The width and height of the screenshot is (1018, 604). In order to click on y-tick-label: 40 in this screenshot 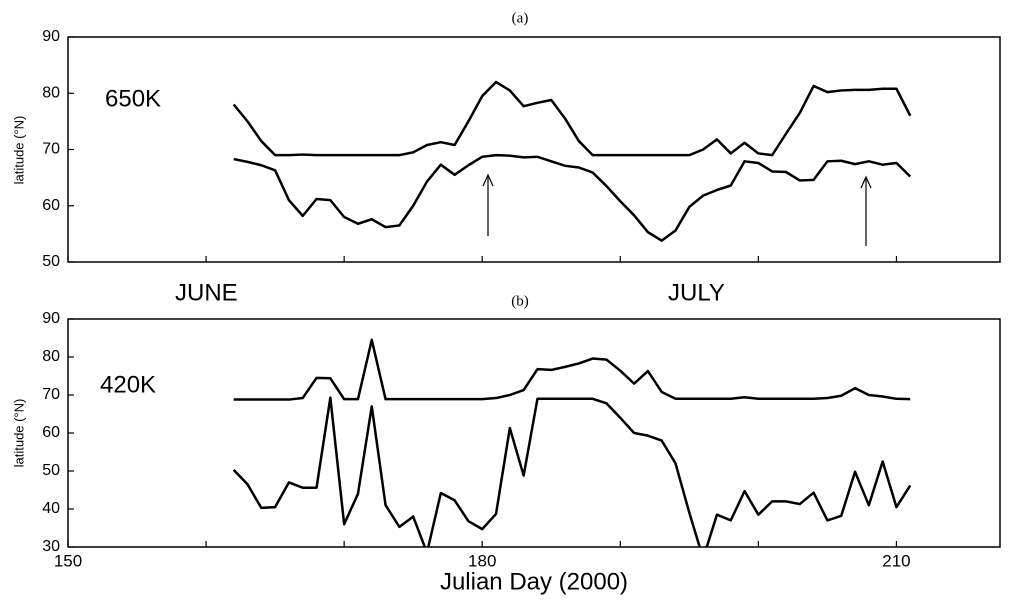, I will do `click(51, 508)`.